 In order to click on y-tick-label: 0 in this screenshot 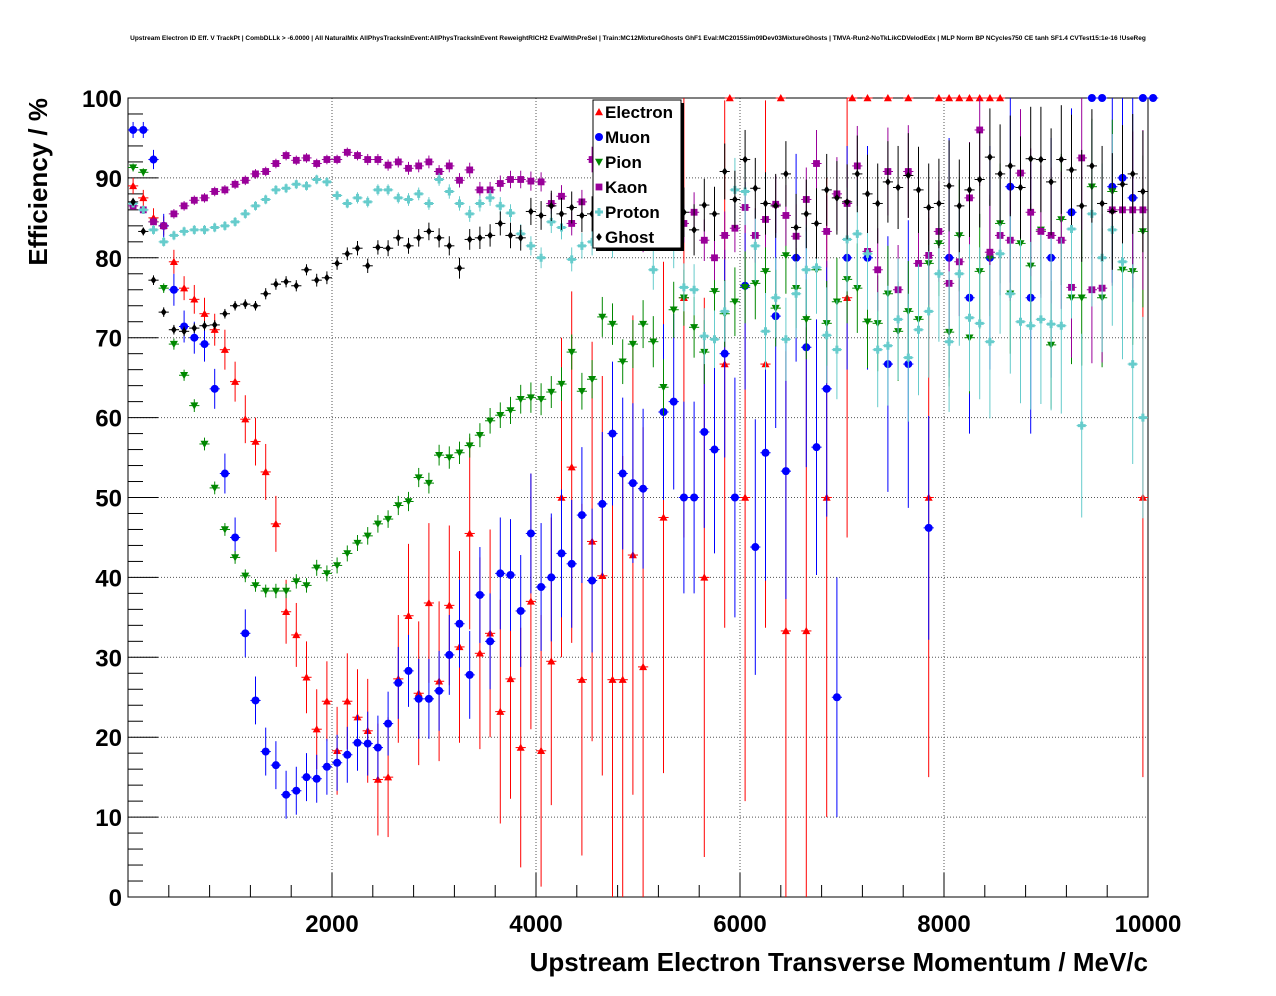, I will do `click(115, 898)`.